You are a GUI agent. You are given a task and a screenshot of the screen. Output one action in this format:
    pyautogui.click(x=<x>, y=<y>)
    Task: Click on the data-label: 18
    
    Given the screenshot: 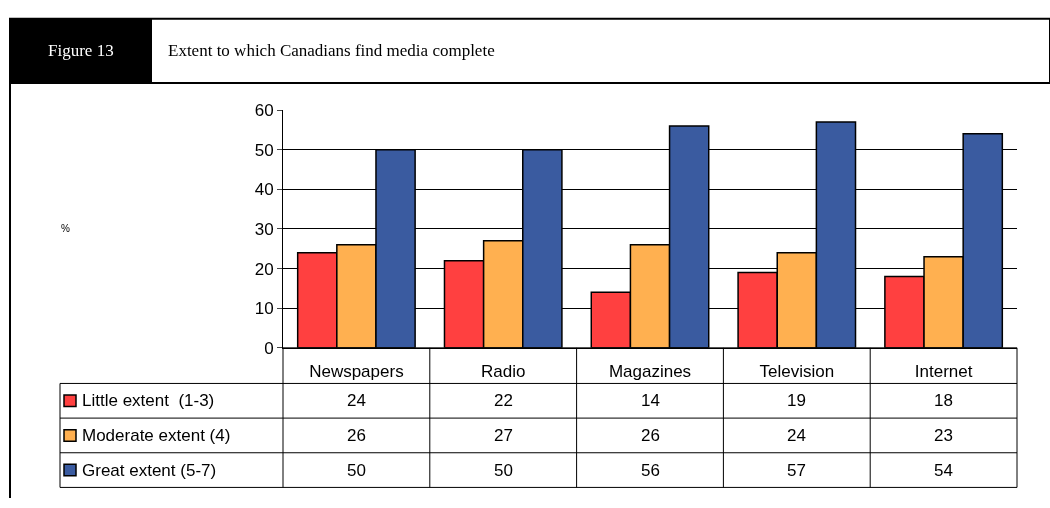 What is the action you would take?
    pyautogui.click(x=943, y=400)
    